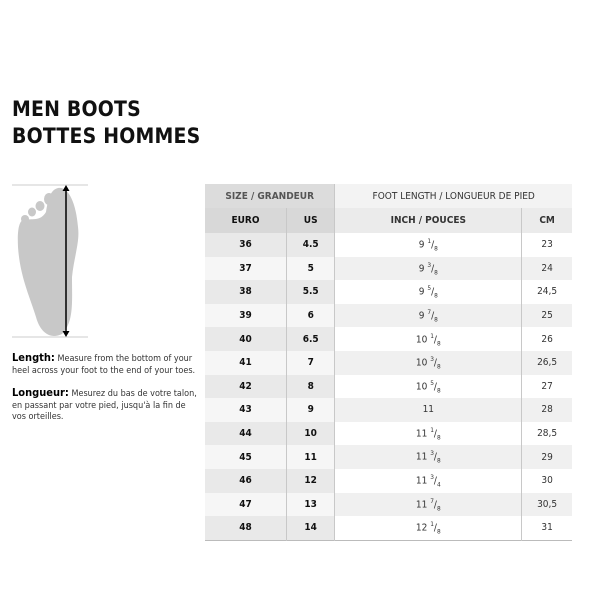  Describe the element at coordinates (546, 528) in the screenshot. I see `cm-cell: 31` at that location.